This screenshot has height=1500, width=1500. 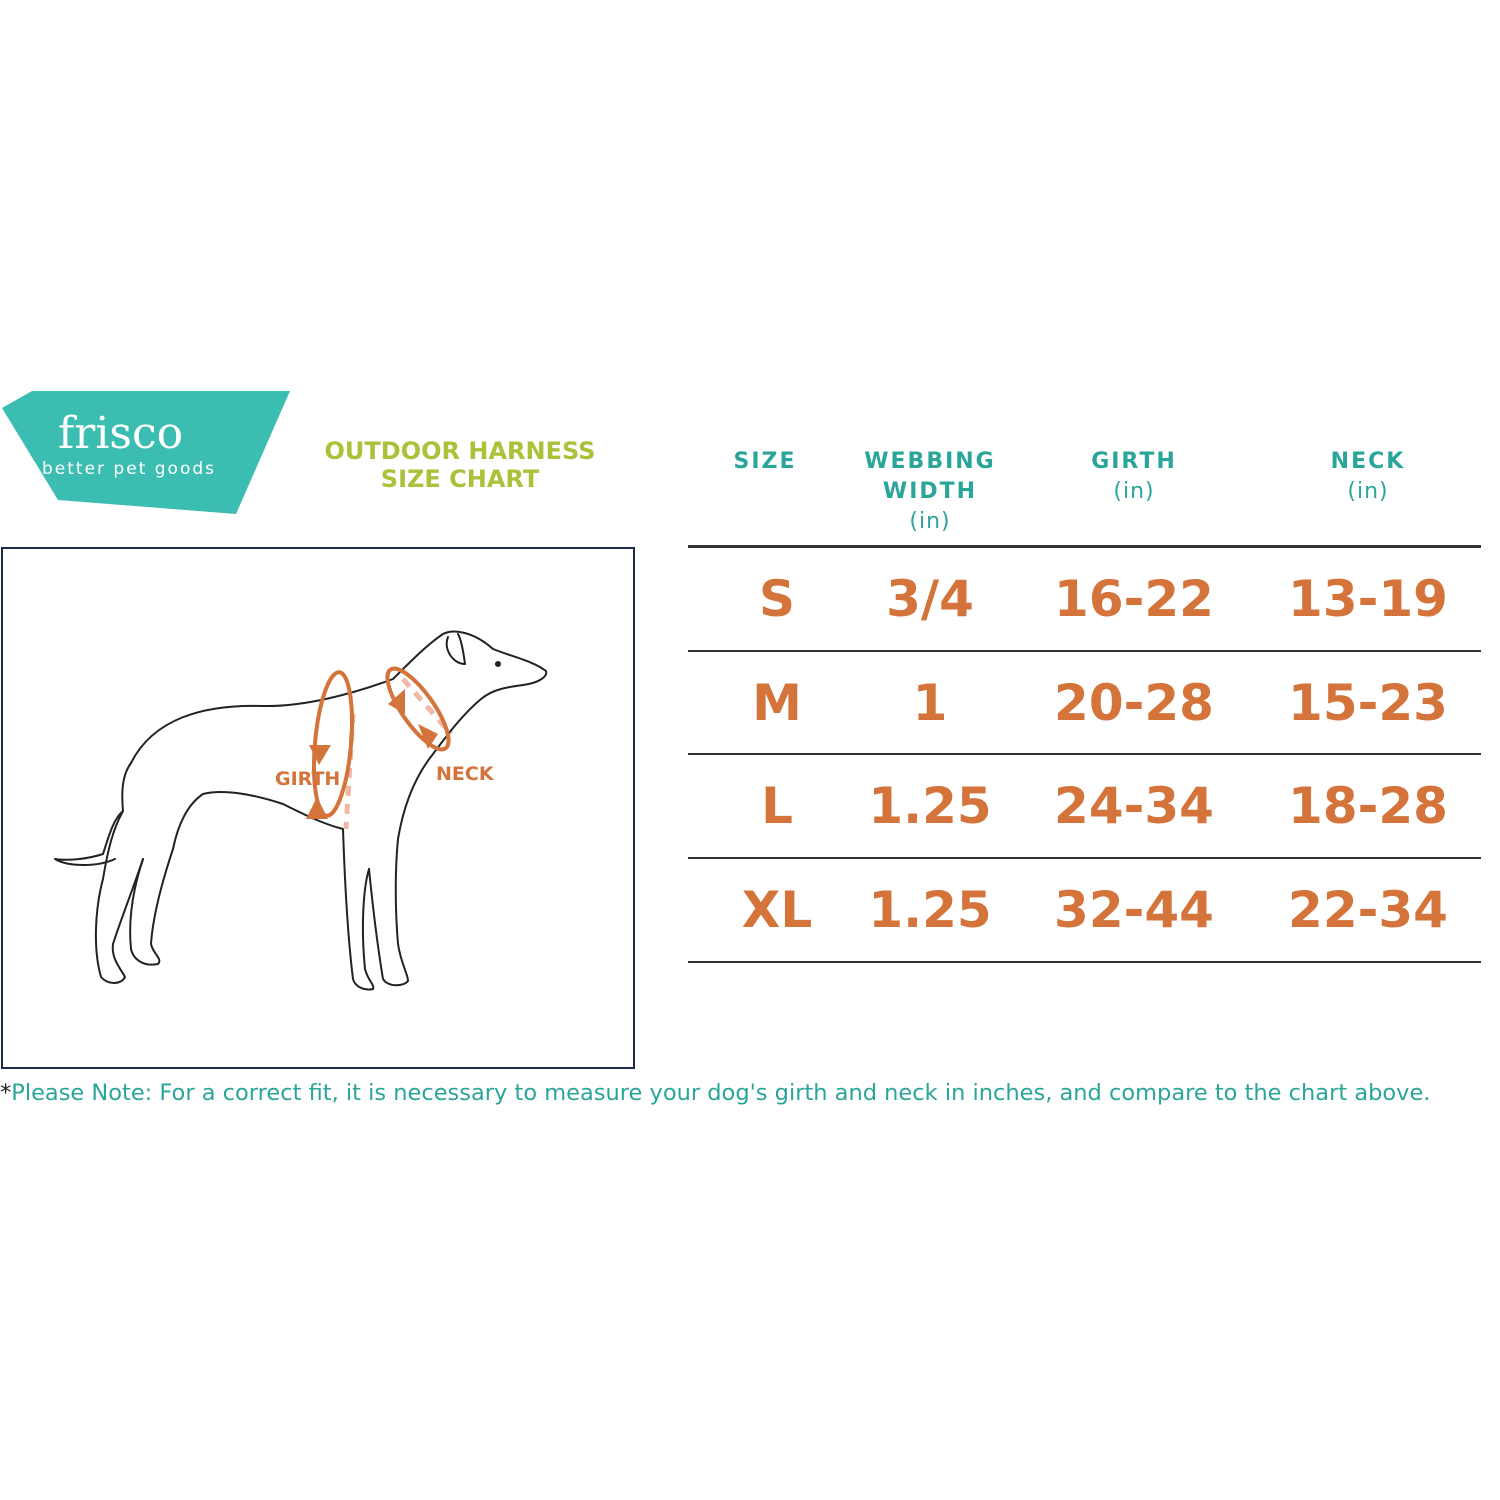 What do you see at coordinates (776, 599) in the screenshot?
I see `cell-size: S` at bounding box center [776, 599].